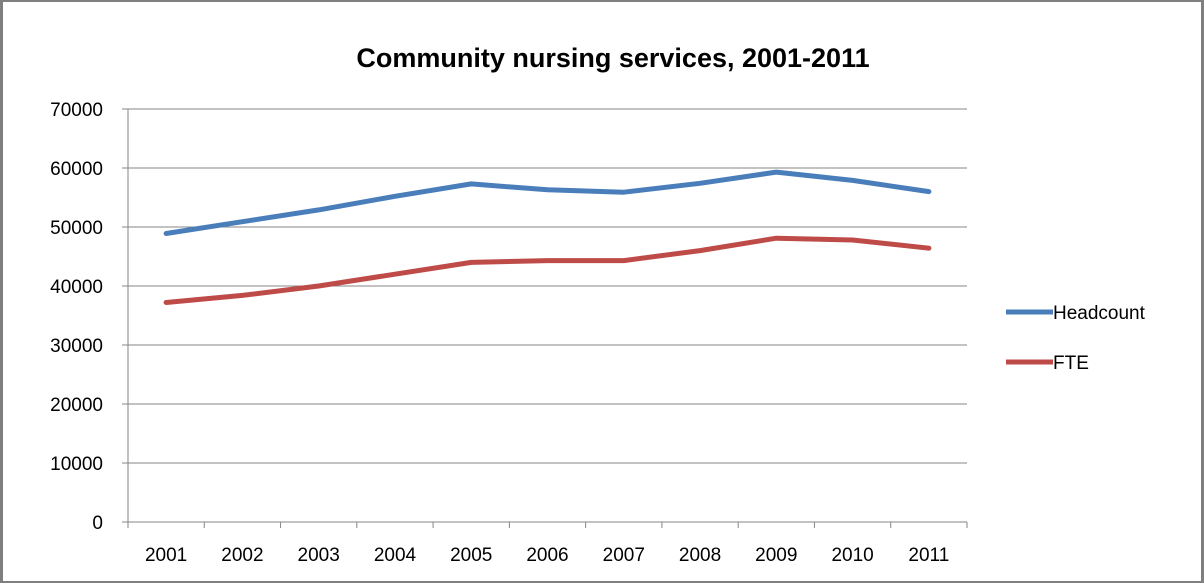 The image size is (1204, 585). What do you see at coordinates (928, 555) in the screenshot?
I see `x-tick-label: 2011` at bounding box center [928, 555].